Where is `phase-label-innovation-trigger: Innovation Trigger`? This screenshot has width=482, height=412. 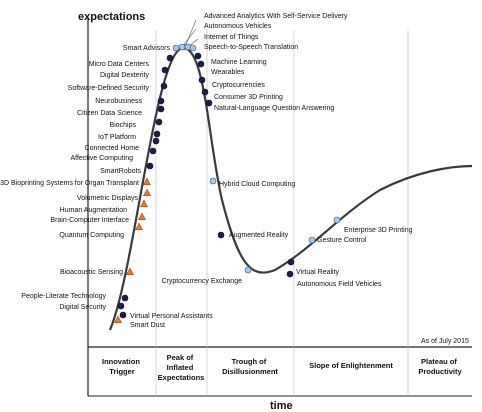
phase-label-innovation-trigger: Innovation Trigger is located at coordinates (122, 366).